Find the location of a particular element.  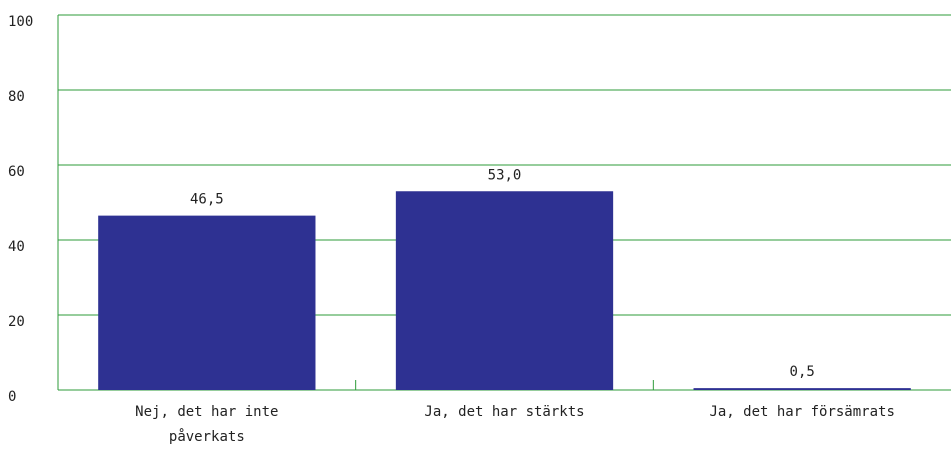

y-tick-label: 20 is located at coordinates (16, 322).